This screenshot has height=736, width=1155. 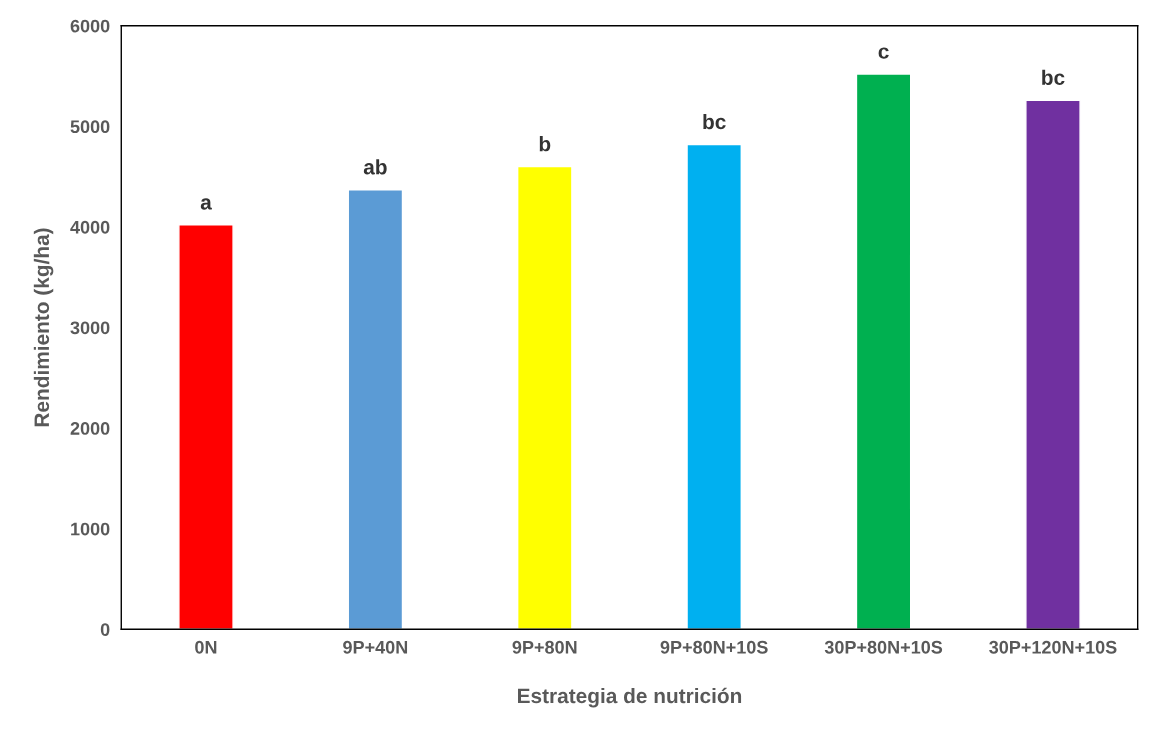 What do you see at coordinates (206, 204) in the screenshot?
I see `annotation: a` at bounding box center [206, 204].